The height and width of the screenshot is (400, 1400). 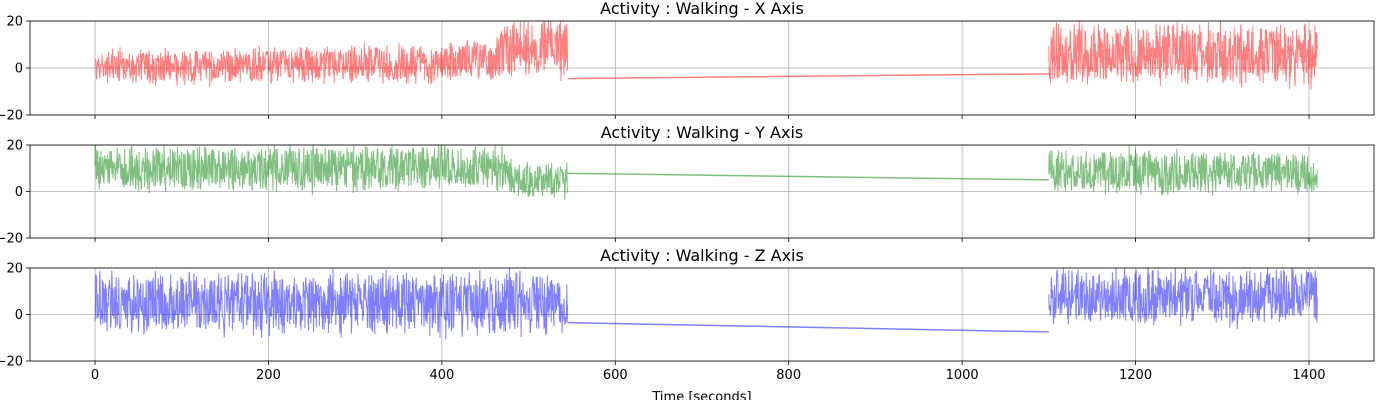 What do you see at coordinates (95, 375) in the screenshot?
I see `x-tick-label: 0` at bounding box center [95, 375].